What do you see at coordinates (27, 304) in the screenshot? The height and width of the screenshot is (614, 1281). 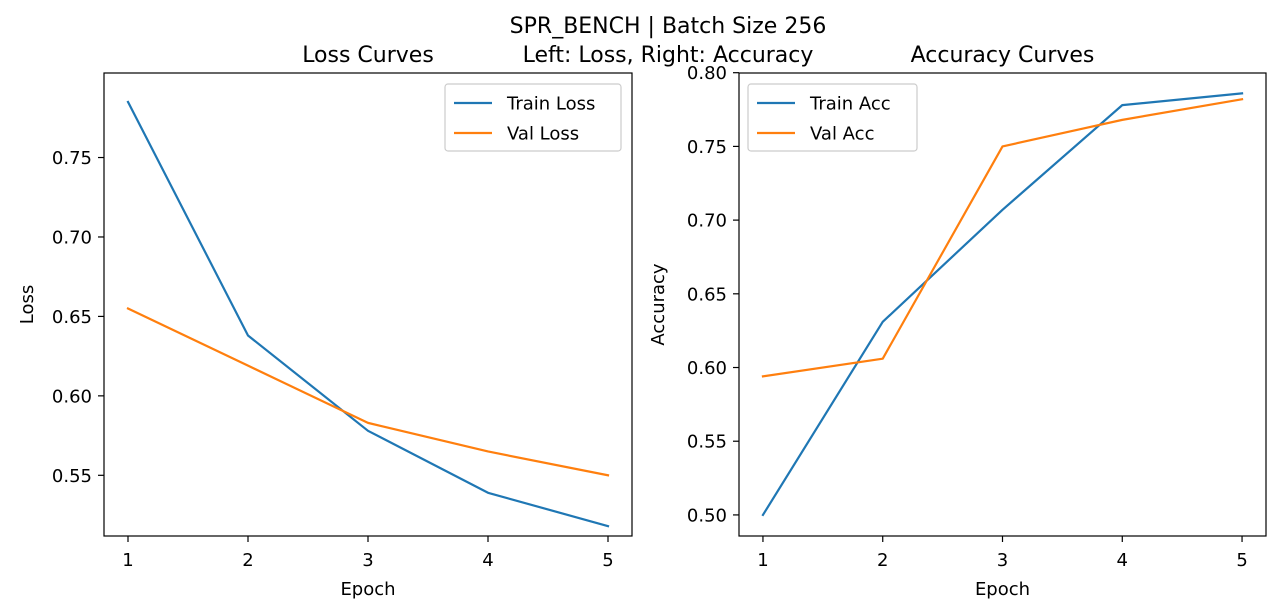 I see `loss-y-axis-label: Loss` at bounding box center [27, 304].